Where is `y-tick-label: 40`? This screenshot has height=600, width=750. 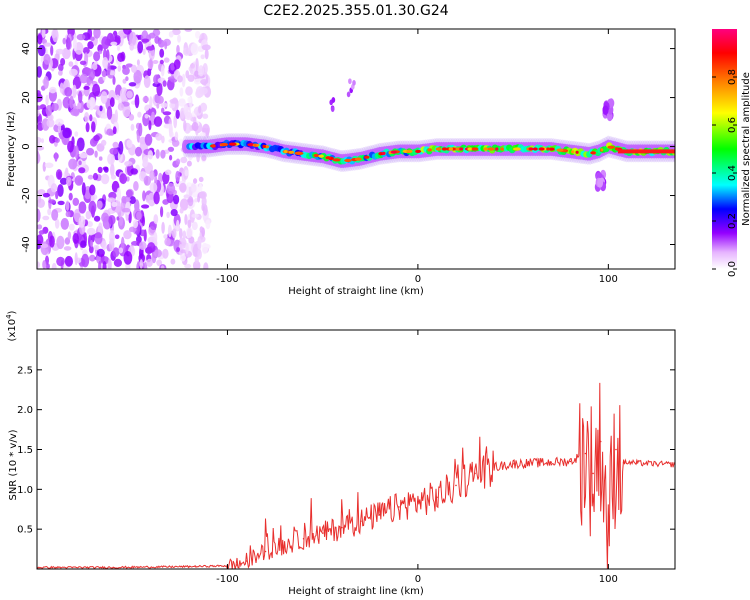
y-tick-label: 40 is located at coordinates (26, 48).